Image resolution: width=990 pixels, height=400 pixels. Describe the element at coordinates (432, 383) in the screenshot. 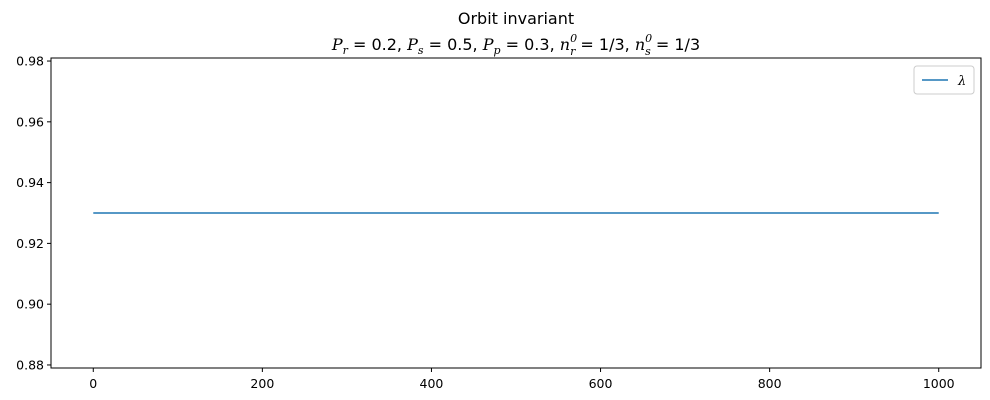

I see `x-tick-label: 400` at that location.